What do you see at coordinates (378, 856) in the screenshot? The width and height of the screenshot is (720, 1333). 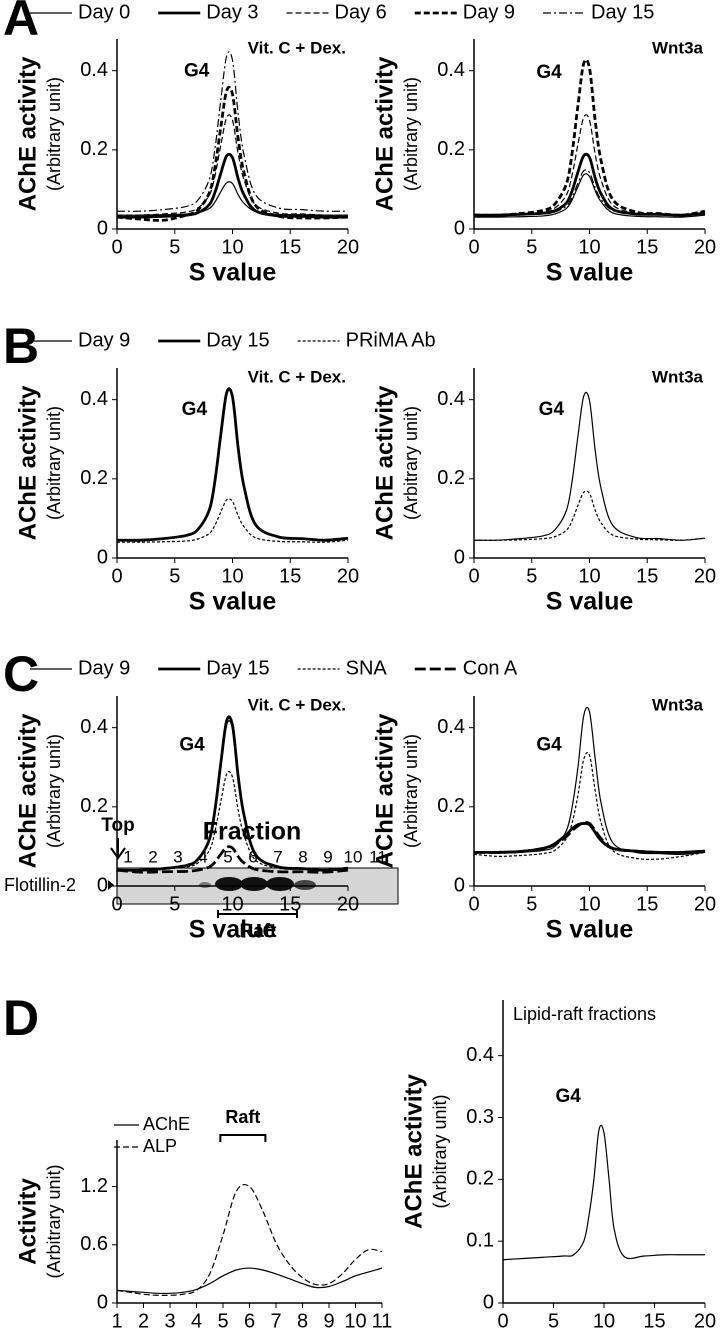 I see `lane-label: 11` at bounding box center [378, 856].